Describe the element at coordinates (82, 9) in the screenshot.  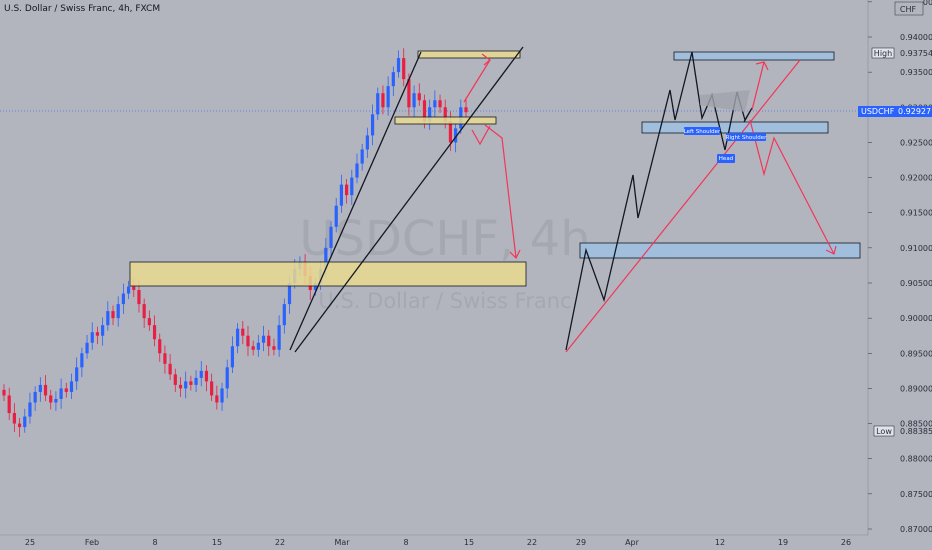
I see `chart-title: U.S. Dollar / Swiss Franc, 4h, FXCM` at that location.